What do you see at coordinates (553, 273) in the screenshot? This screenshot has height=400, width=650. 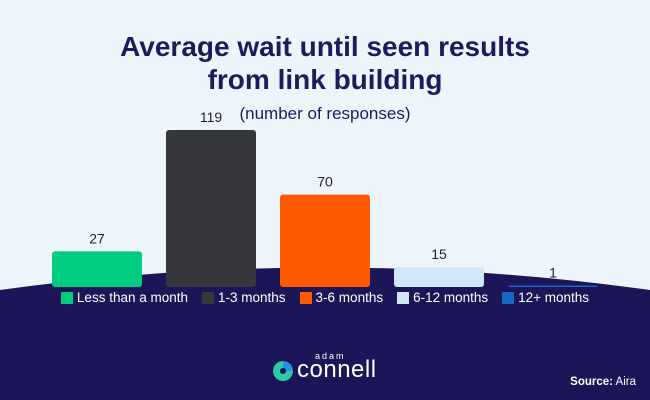 I see `bar-value-label: 1` at bounding box center [553, 273].